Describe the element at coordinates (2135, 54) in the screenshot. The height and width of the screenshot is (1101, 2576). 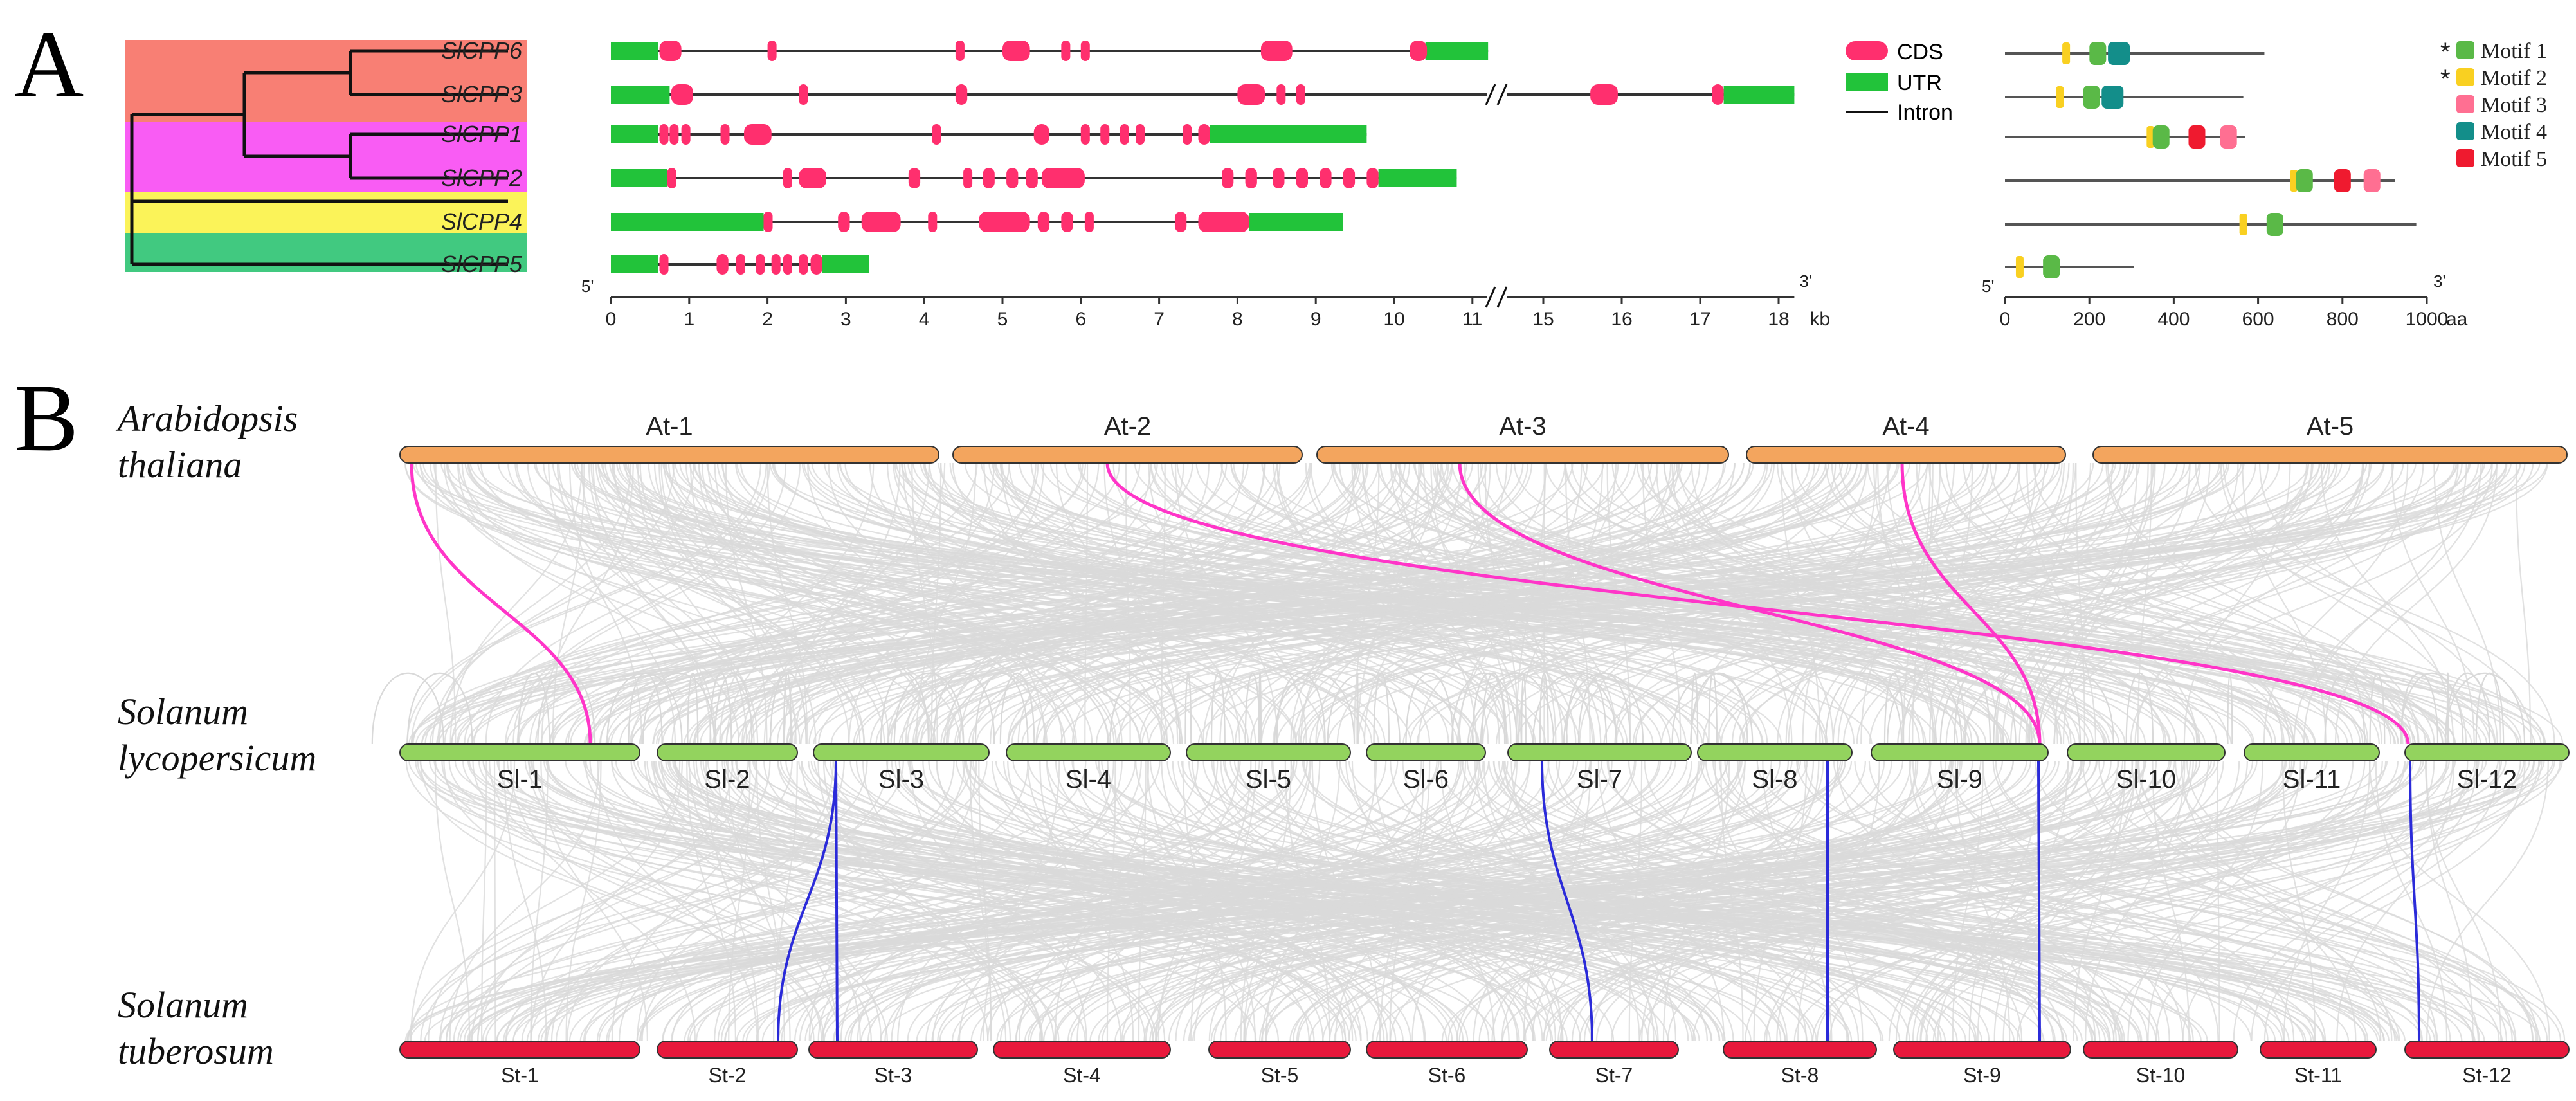
I see `protein-motifs-slcpp6` at that location.